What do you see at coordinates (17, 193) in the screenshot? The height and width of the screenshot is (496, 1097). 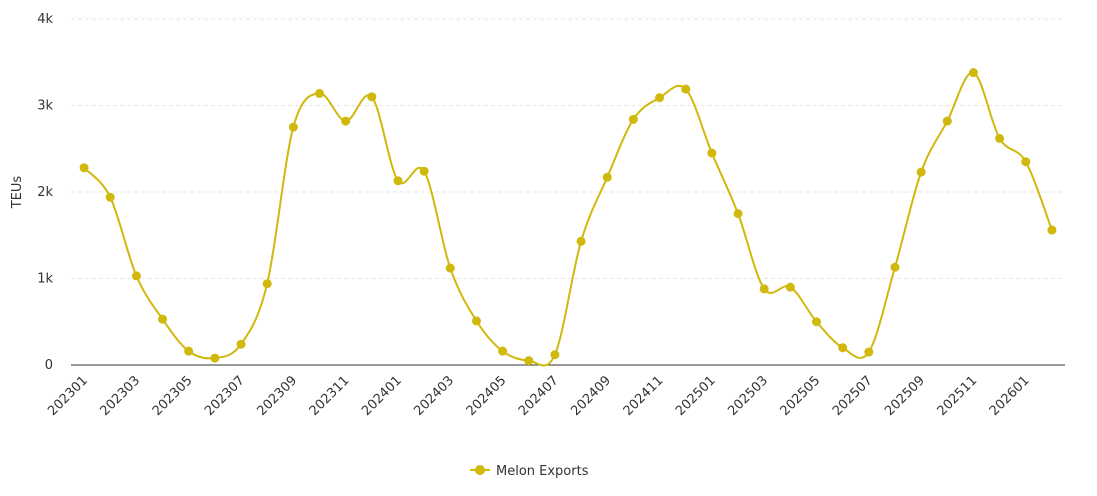 I see `y-axis-label: TEUs` at bounding box center [17, 193].